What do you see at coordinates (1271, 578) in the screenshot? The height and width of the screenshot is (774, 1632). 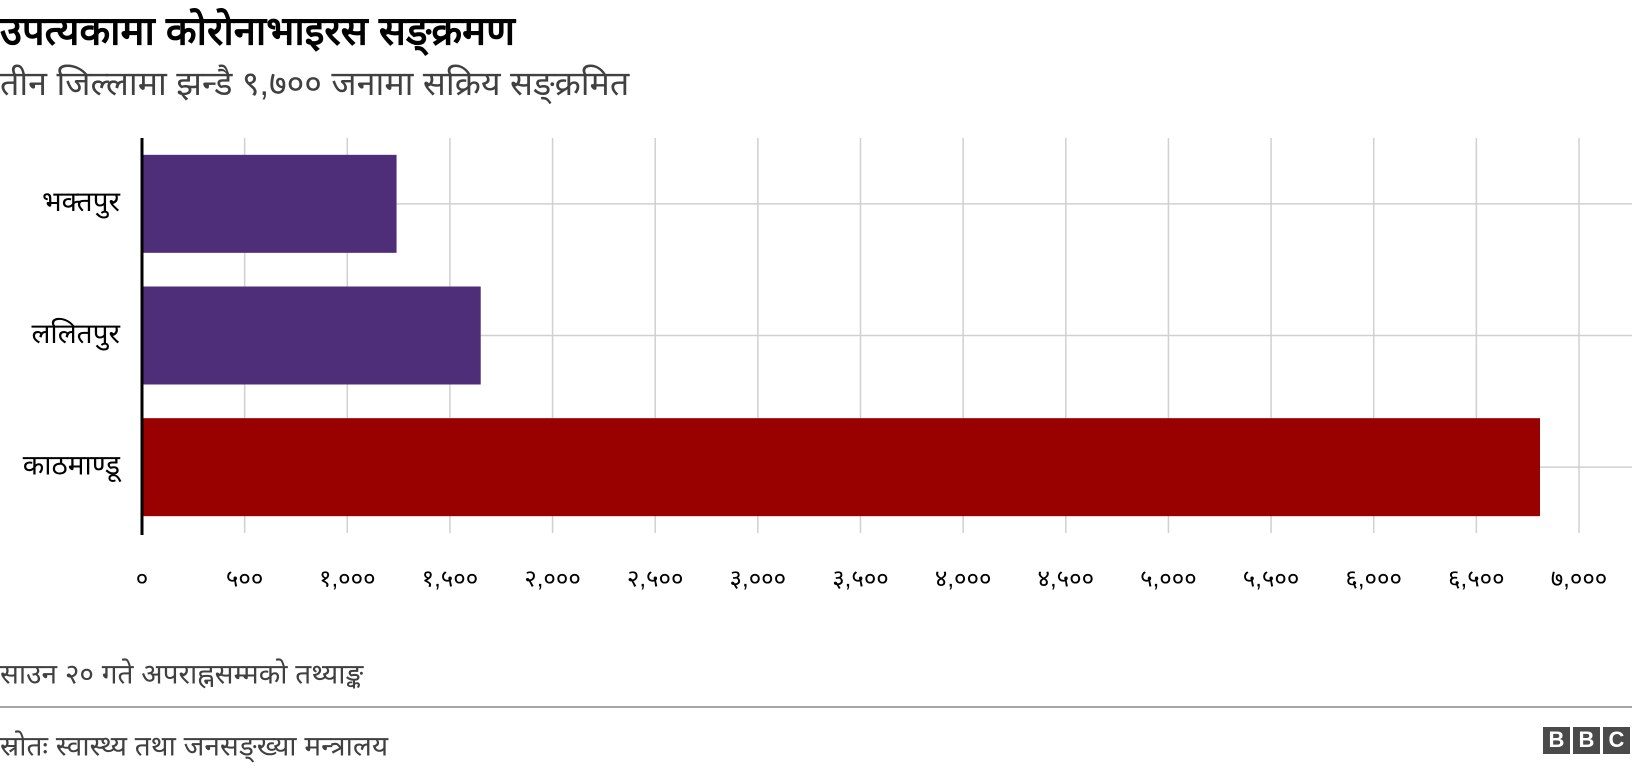 I see `x-tick-label: ५,५००` at bounding box center [1271, 578].